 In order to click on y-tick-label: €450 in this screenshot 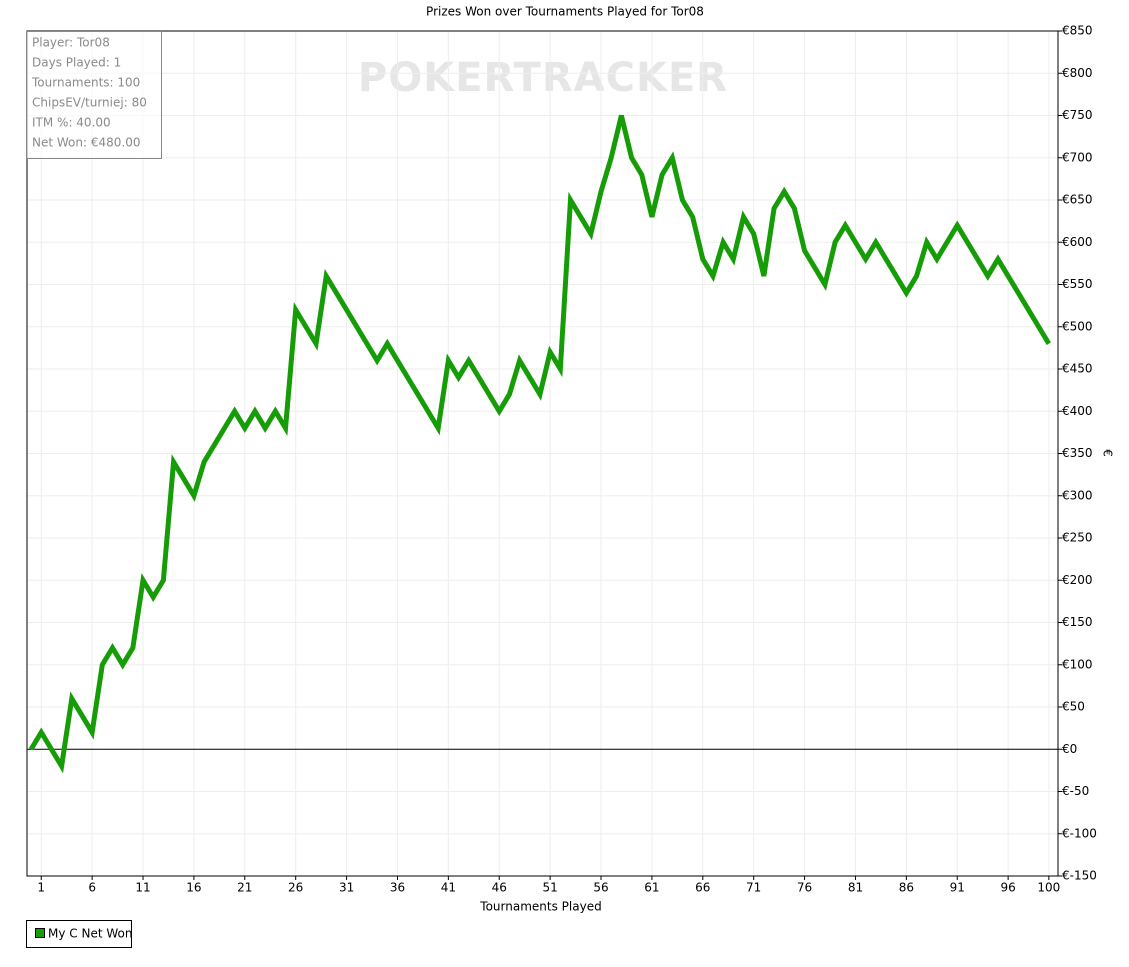, I will do `click(1077, 369)`.